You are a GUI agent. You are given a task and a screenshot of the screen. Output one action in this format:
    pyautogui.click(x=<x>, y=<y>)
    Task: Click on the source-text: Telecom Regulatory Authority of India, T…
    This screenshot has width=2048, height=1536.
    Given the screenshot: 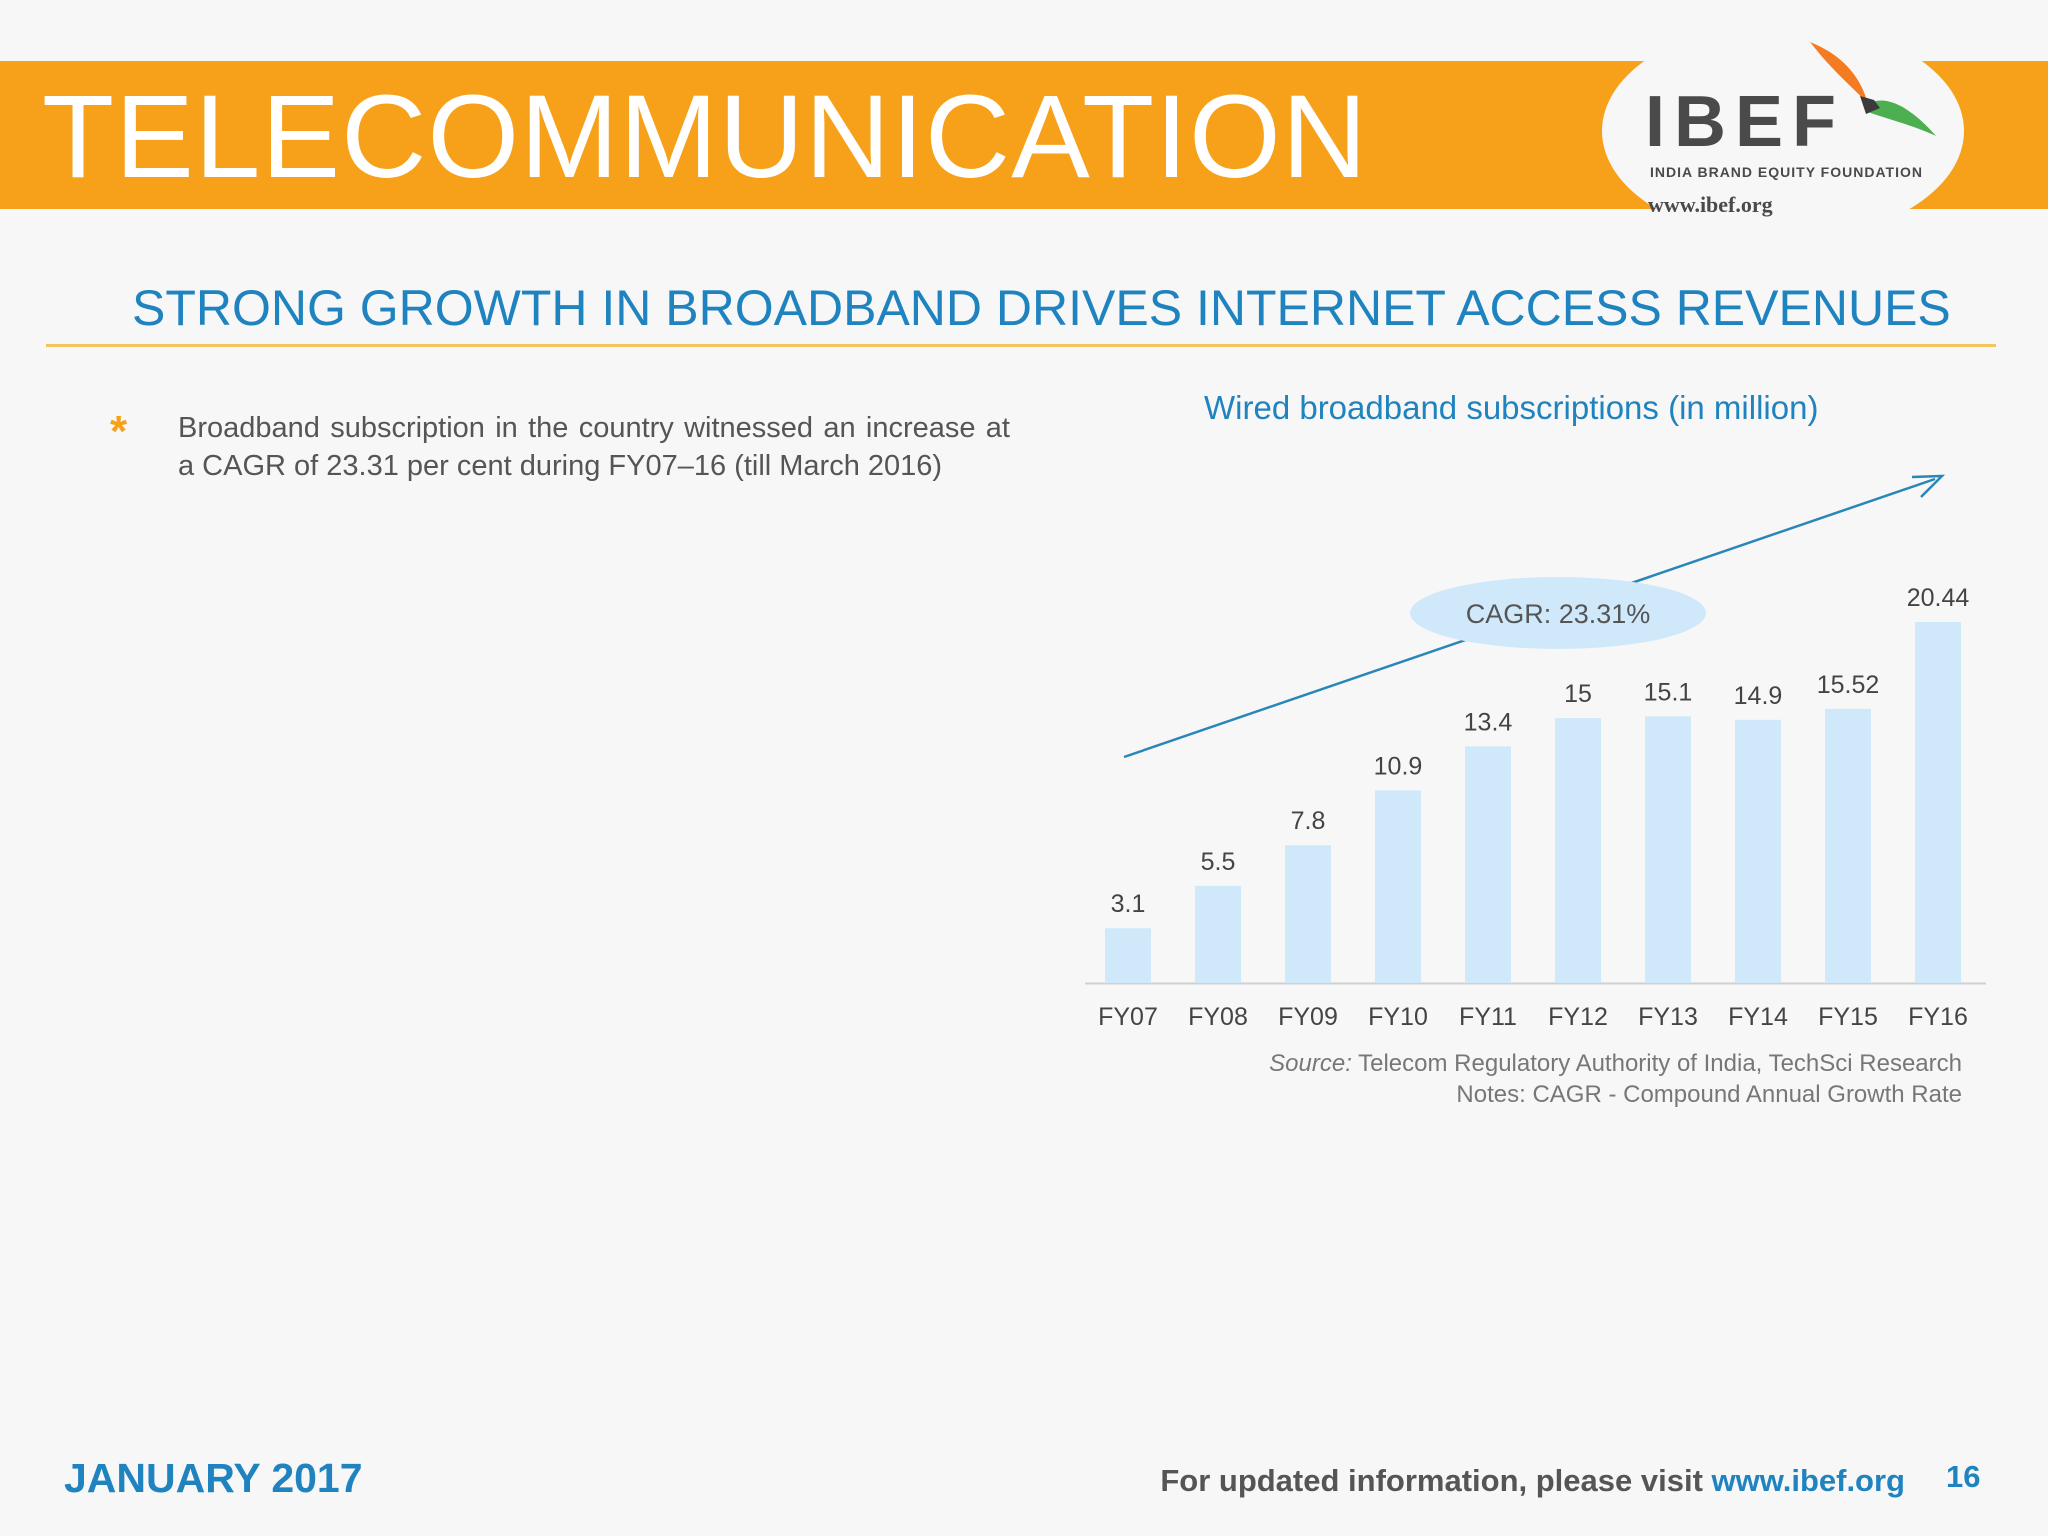 What is the action you would take?
    pyautogui.click(x=1656, y=1063)
    